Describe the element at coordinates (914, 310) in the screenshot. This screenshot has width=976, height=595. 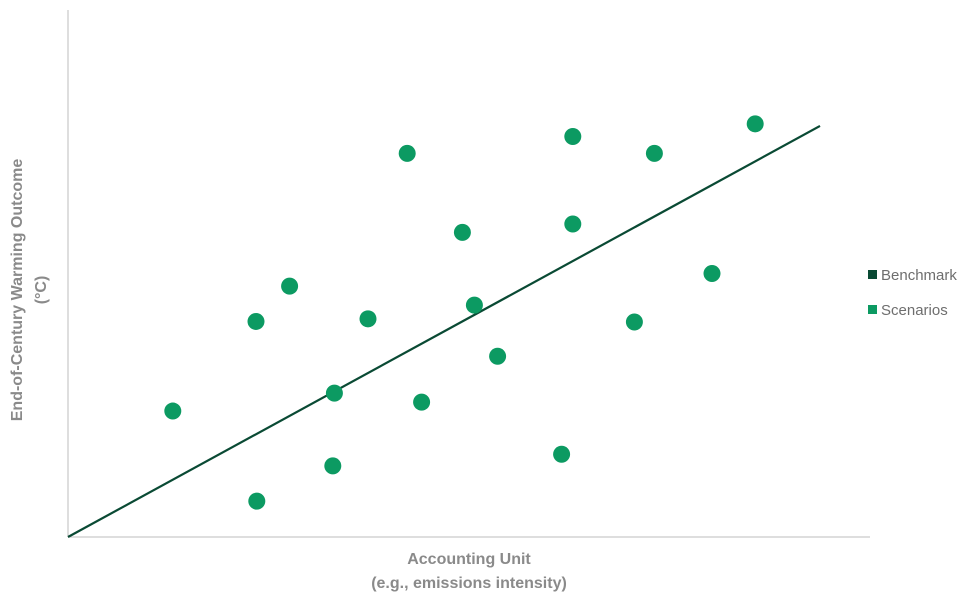
I see `legend-label-scenarios: Scenarios` at that location.